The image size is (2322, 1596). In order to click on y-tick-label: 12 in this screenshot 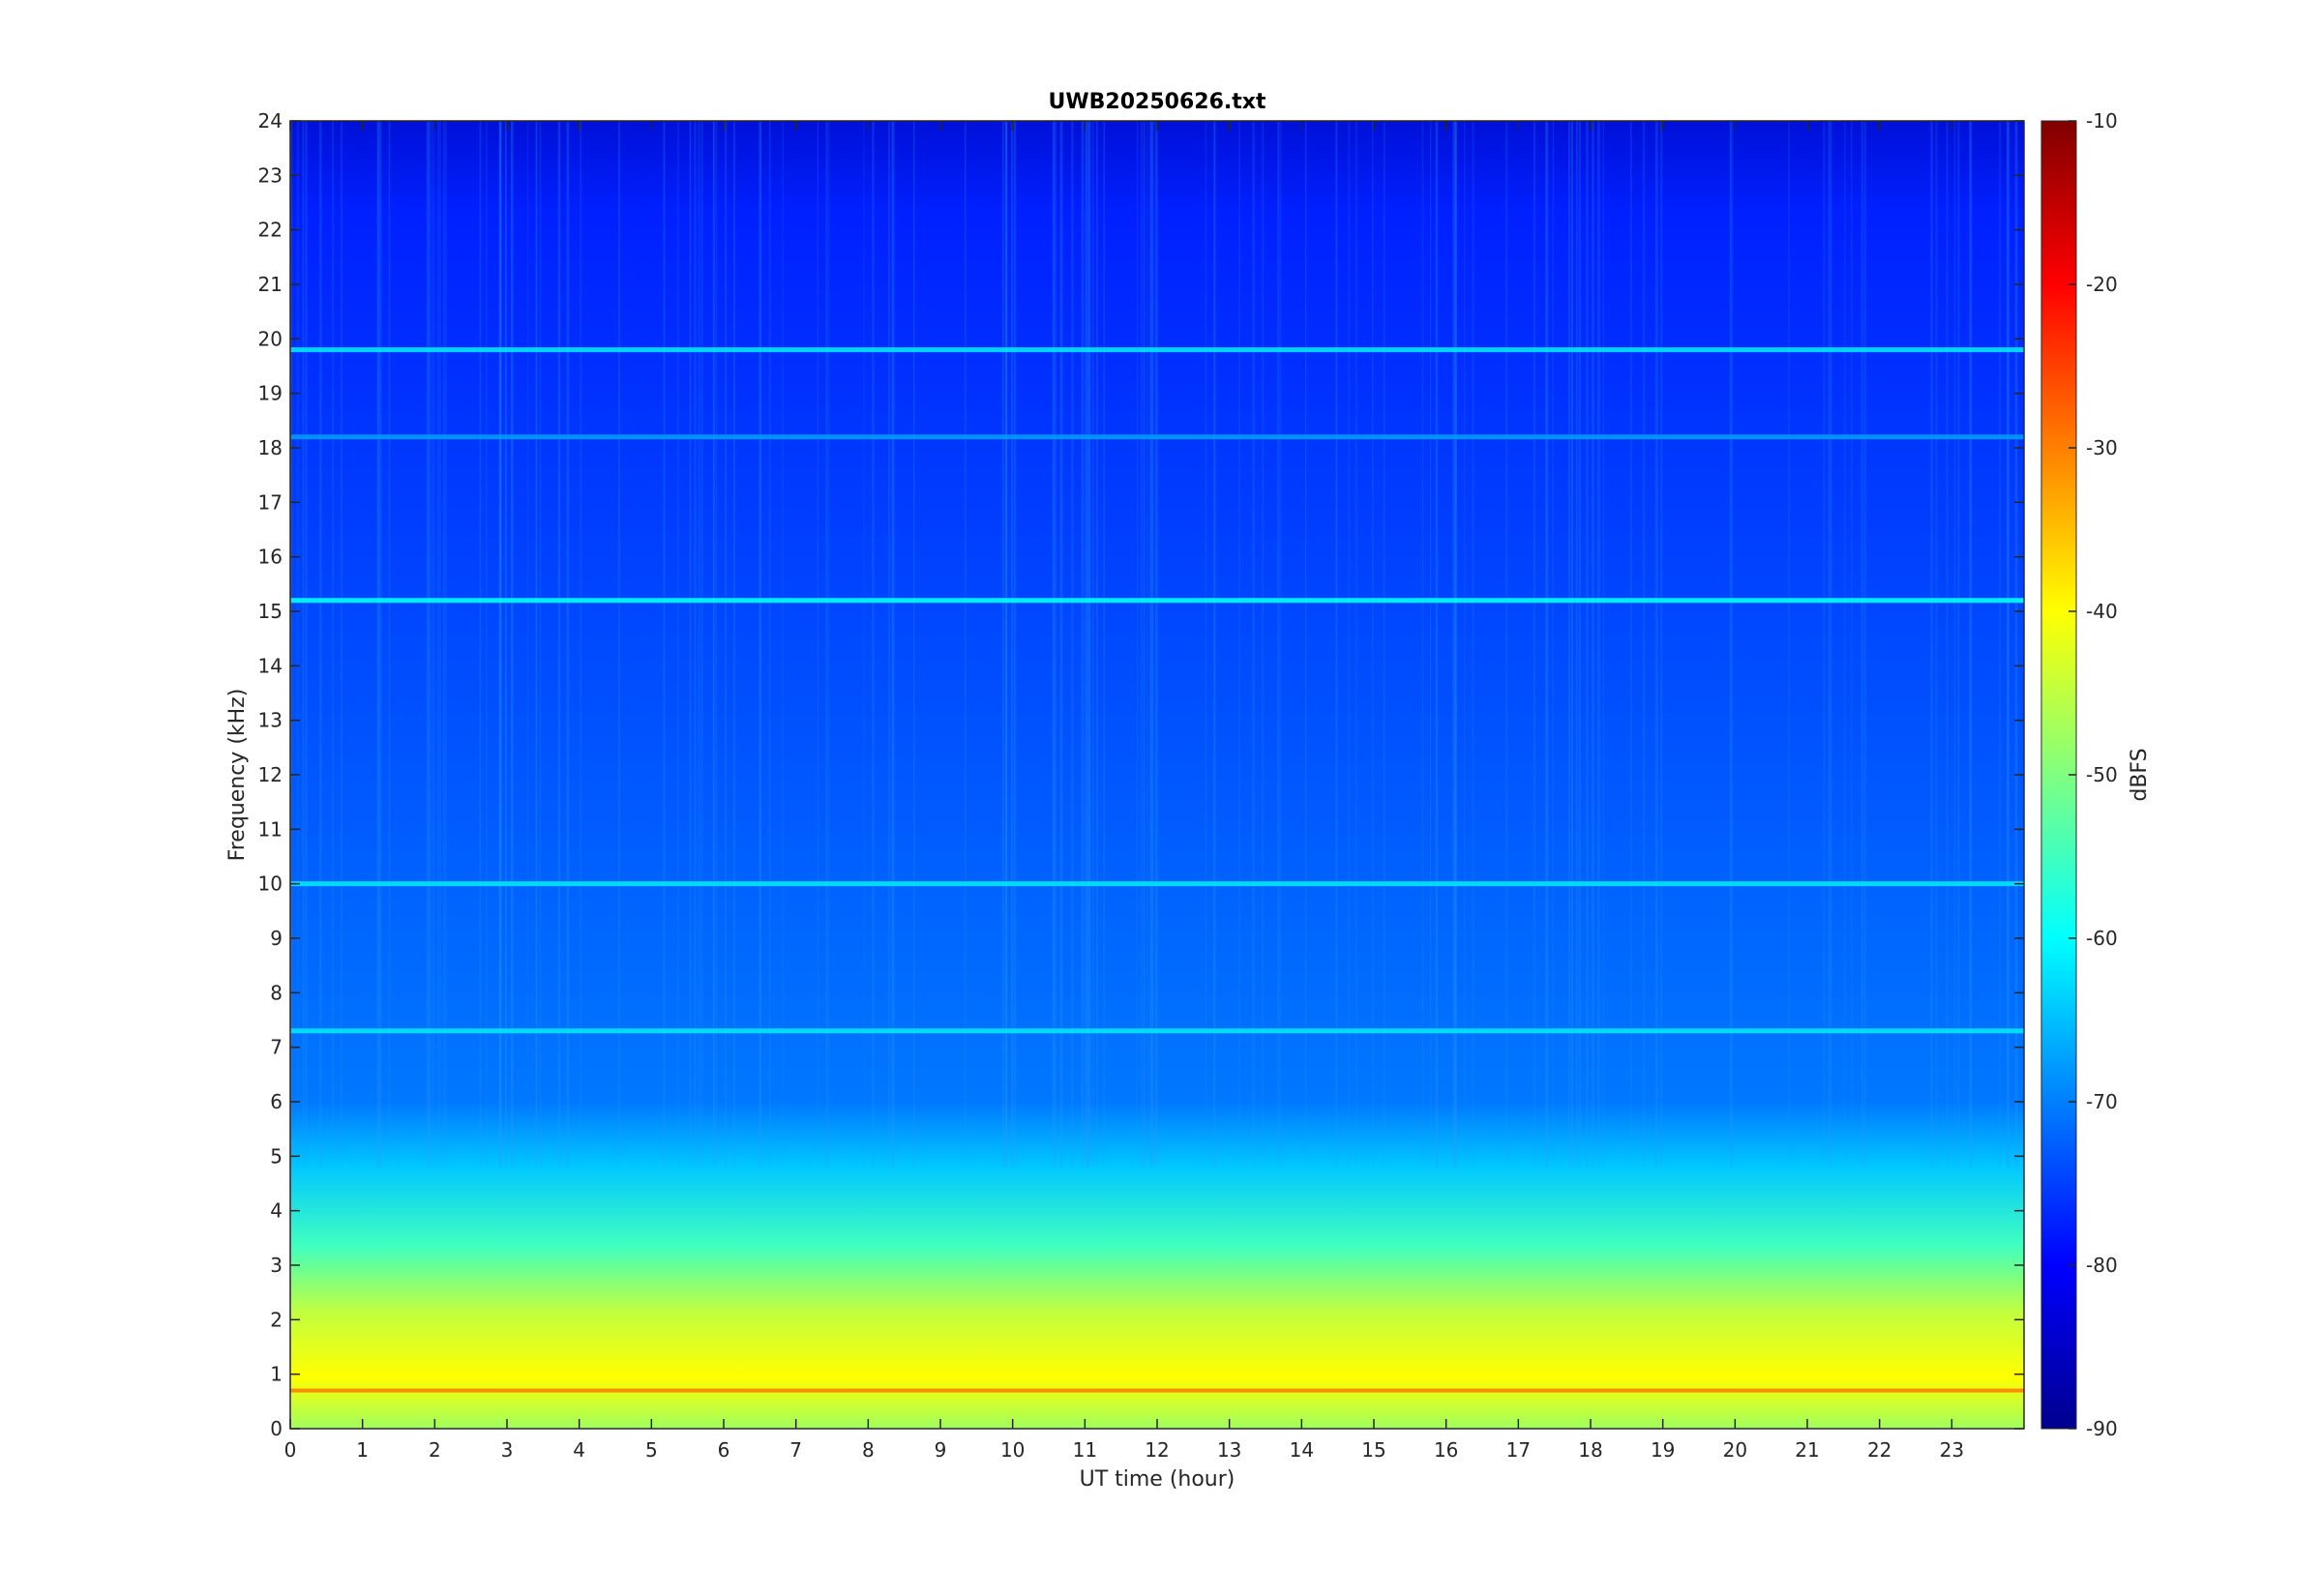, I will do `click(270, 774)`.